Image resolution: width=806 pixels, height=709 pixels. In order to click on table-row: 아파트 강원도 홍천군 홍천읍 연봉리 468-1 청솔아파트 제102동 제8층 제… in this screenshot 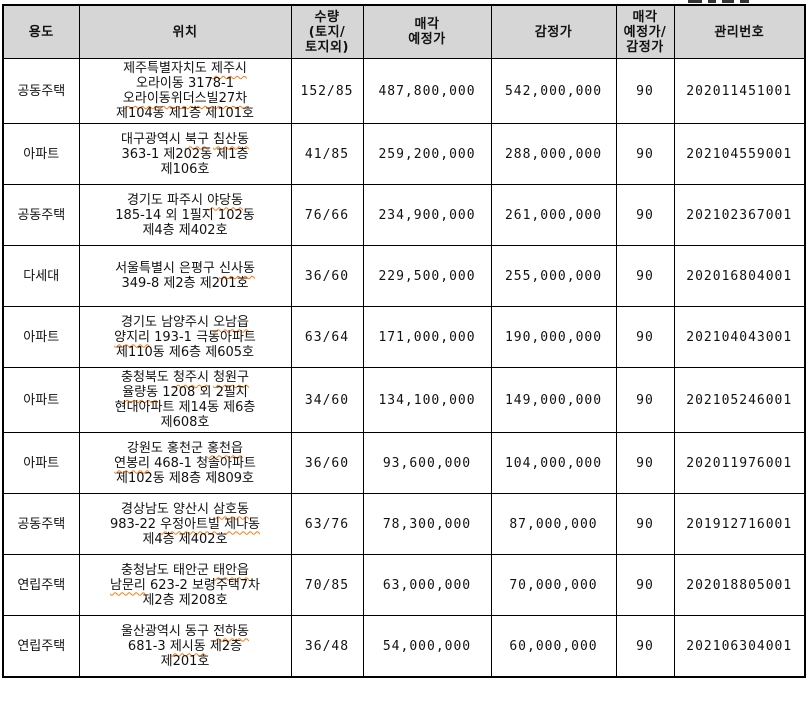, I will do `click(404, 463)`.